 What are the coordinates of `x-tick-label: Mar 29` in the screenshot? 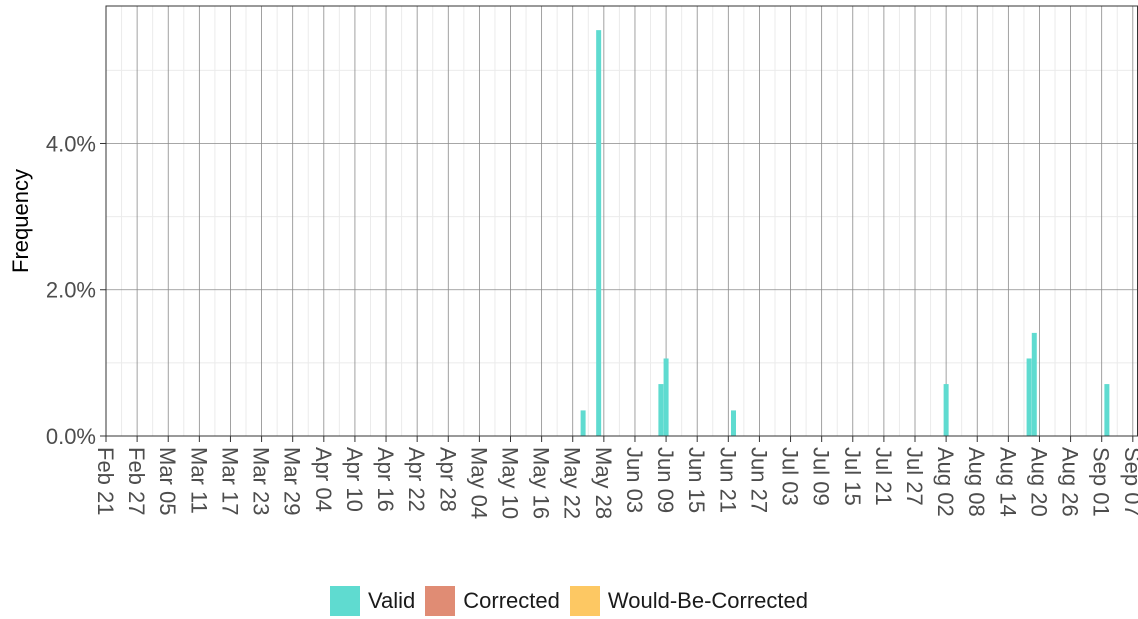 It's located at (292, 481).